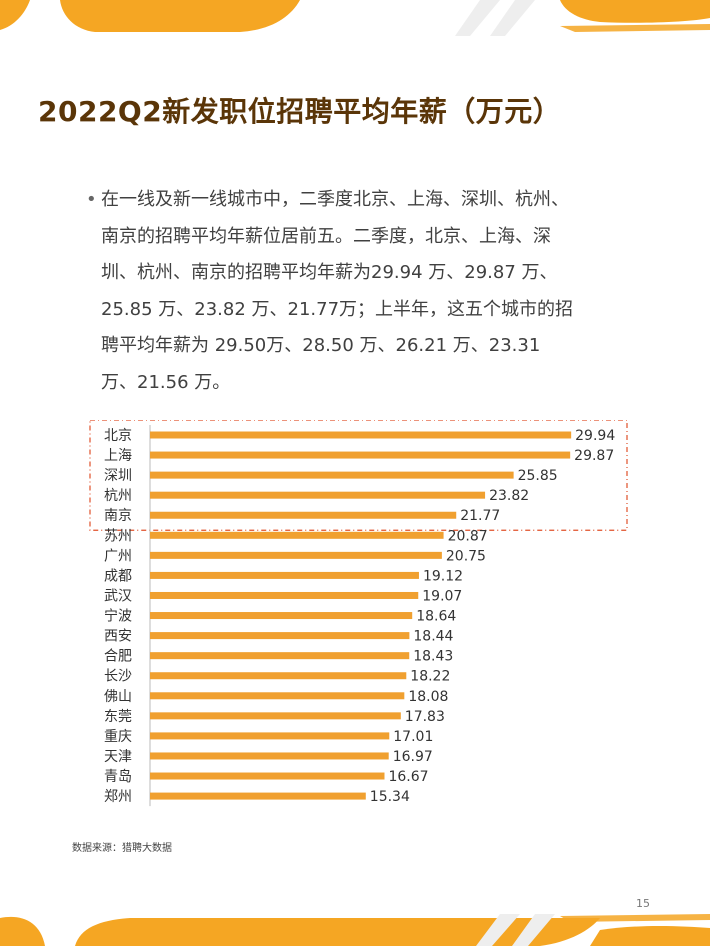 The image size is (710, 946). I want to click on category-label: 杭州, so click(118, 496).